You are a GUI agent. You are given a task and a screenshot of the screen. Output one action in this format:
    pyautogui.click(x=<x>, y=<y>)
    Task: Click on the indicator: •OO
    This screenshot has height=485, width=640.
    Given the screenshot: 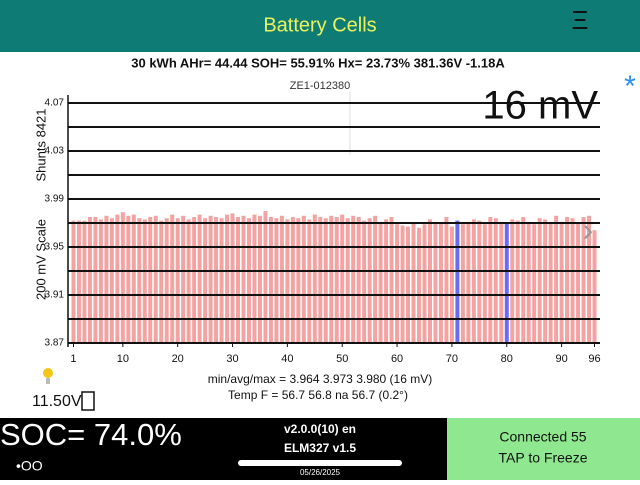 What is the action you would take?
    pyautogui.click(x=29, y=466)
    